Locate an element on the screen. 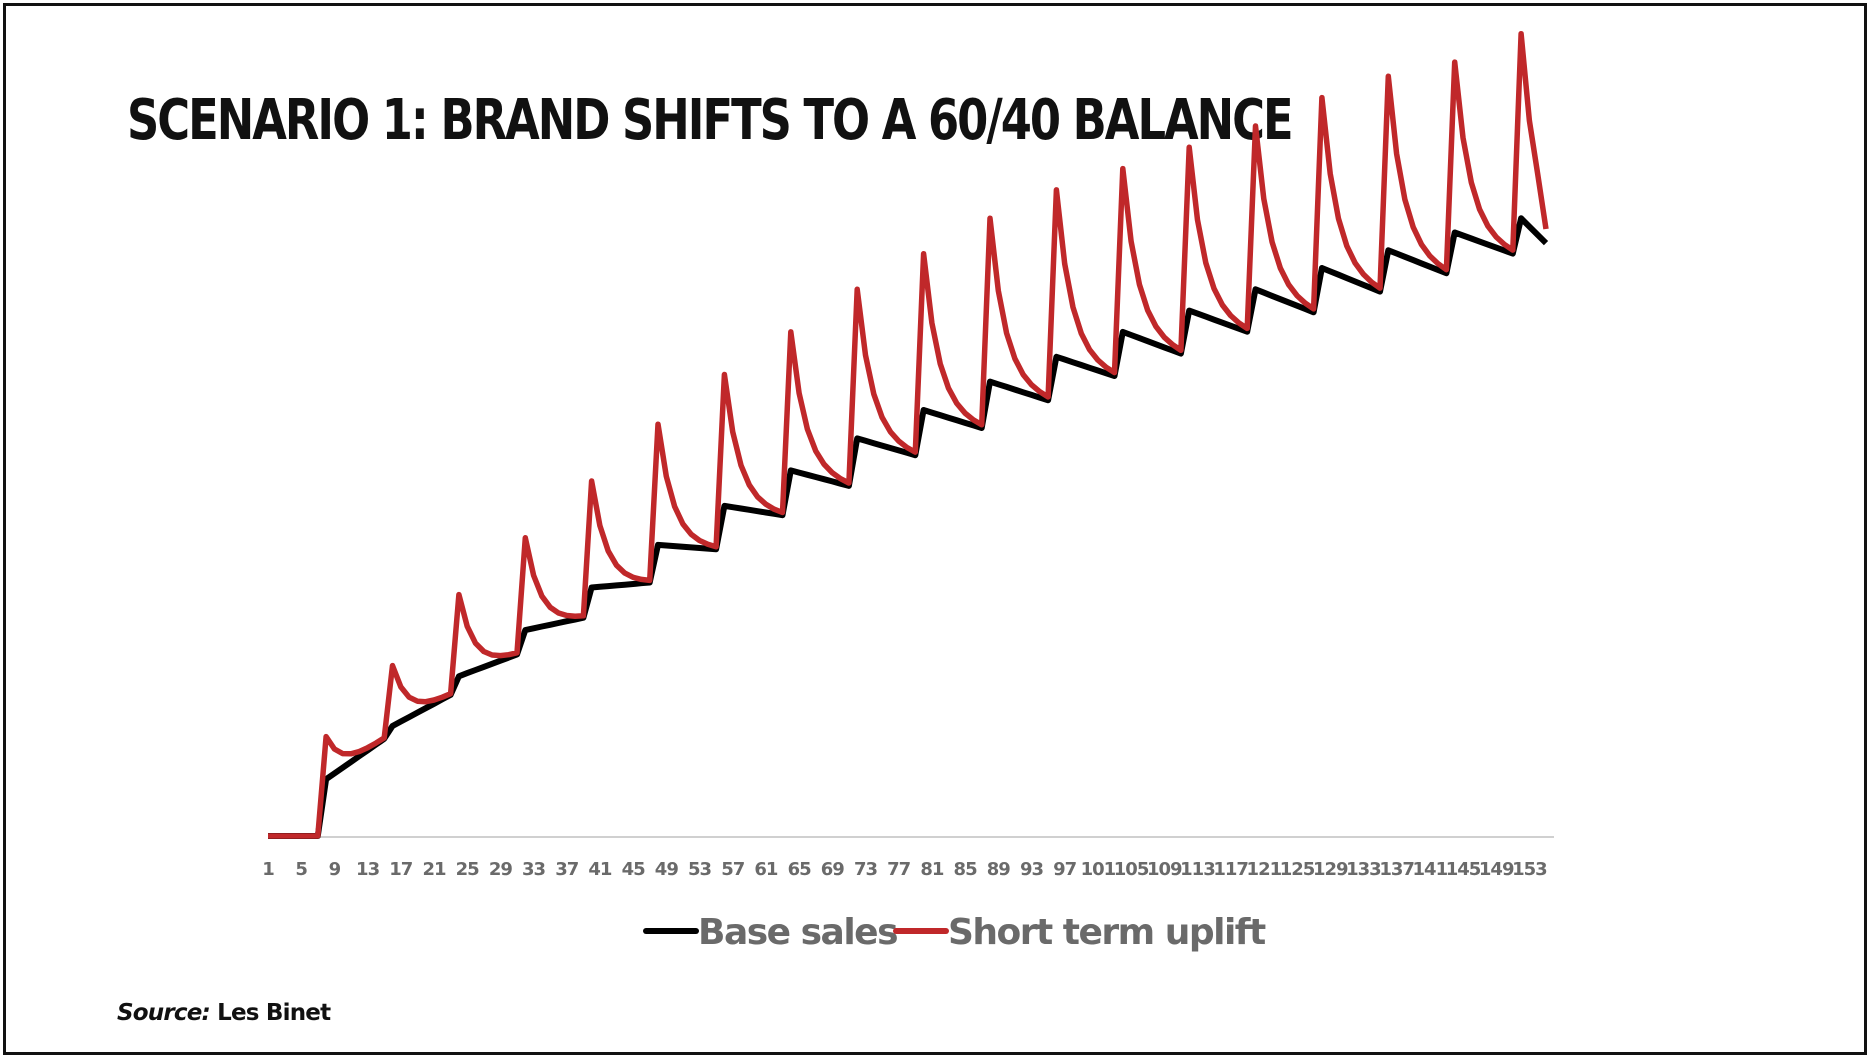 This screenshot has height=1056, width=1870. x-tick-label: 145 is located at coordinates (1463, 869).